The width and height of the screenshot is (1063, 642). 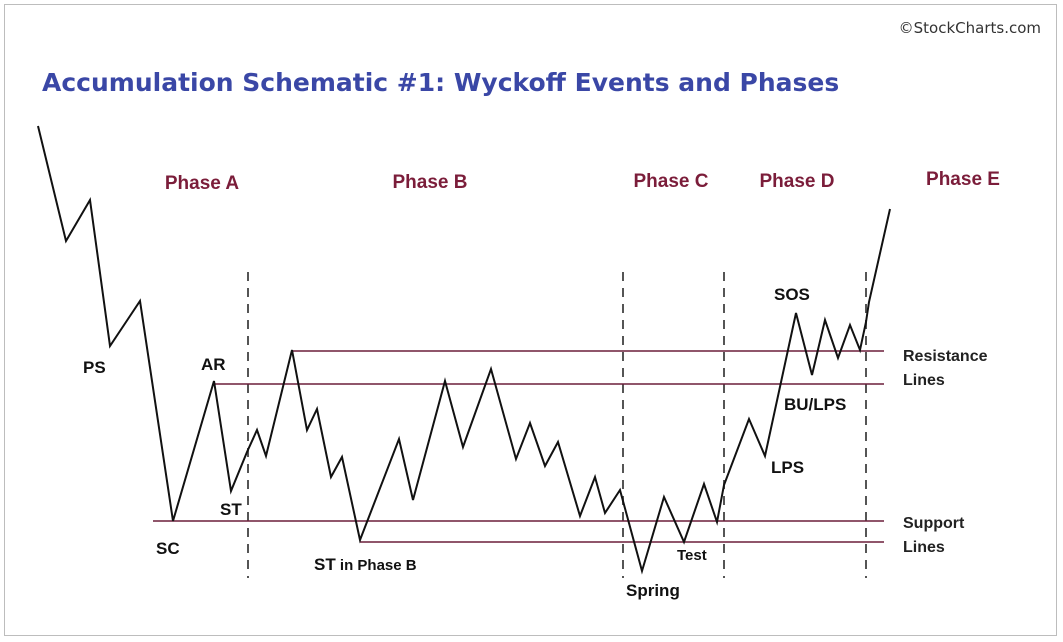 I want to click on event-bu-lps: BU/LPS, so click(x=815, y=404).